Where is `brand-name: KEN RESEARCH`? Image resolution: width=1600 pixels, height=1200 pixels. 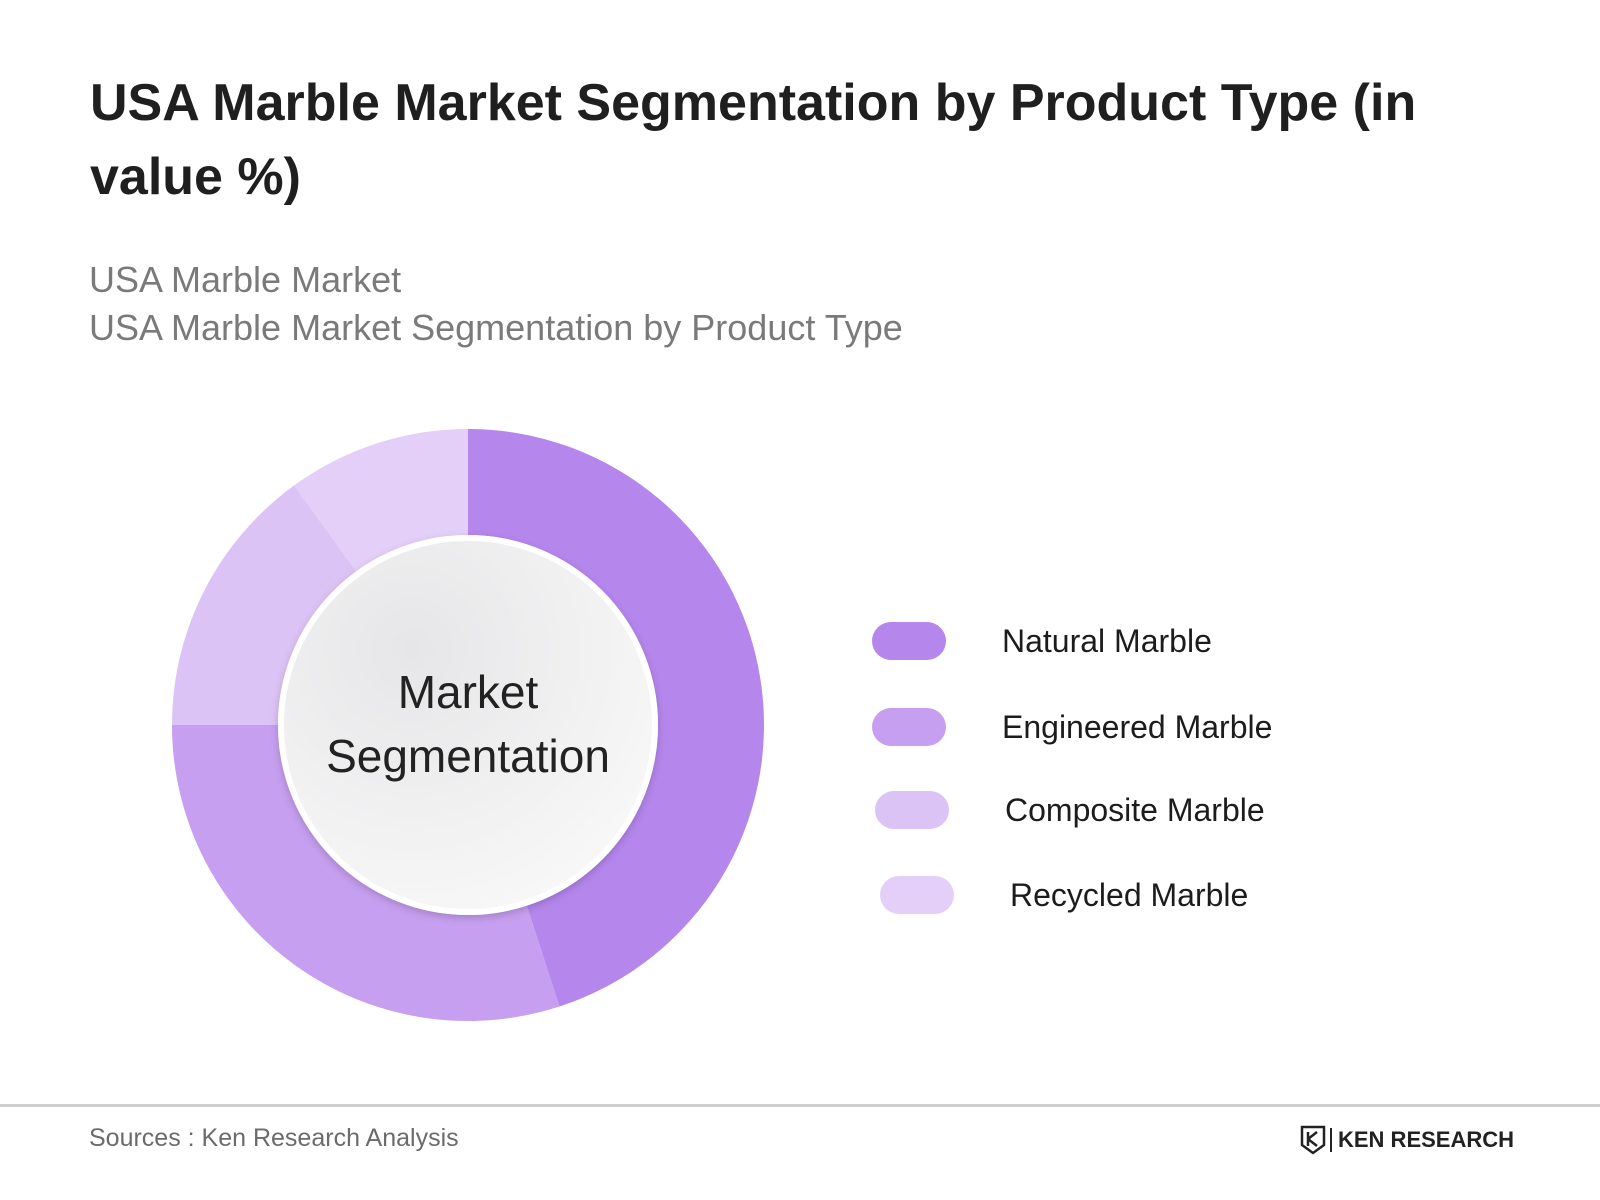
brand-name: KEN RESEARCH is located at coordinates (1426, 1139).